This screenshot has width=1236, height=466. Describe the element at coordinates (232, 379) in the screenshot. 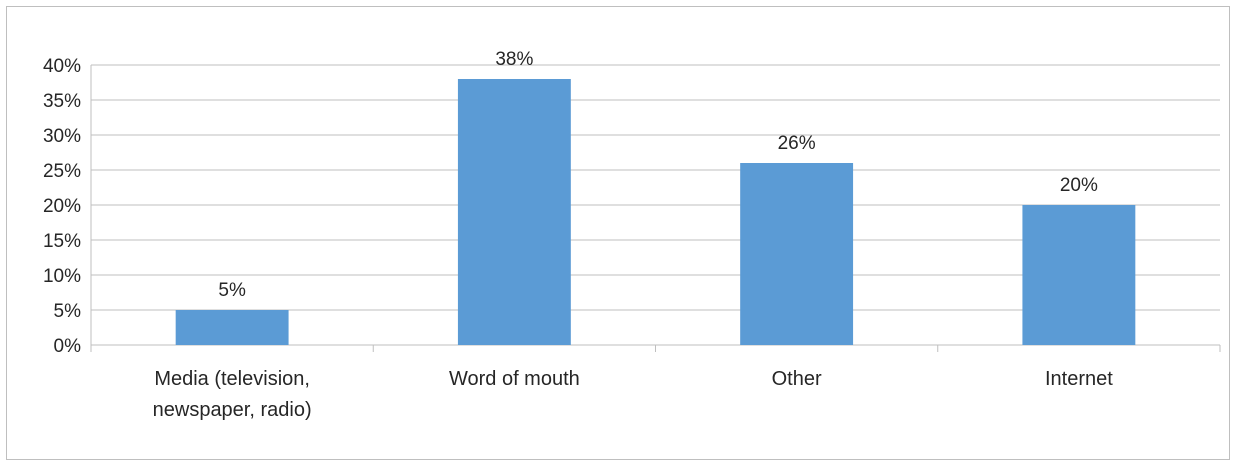

I see `x-category-label: Media (television,` at that location.